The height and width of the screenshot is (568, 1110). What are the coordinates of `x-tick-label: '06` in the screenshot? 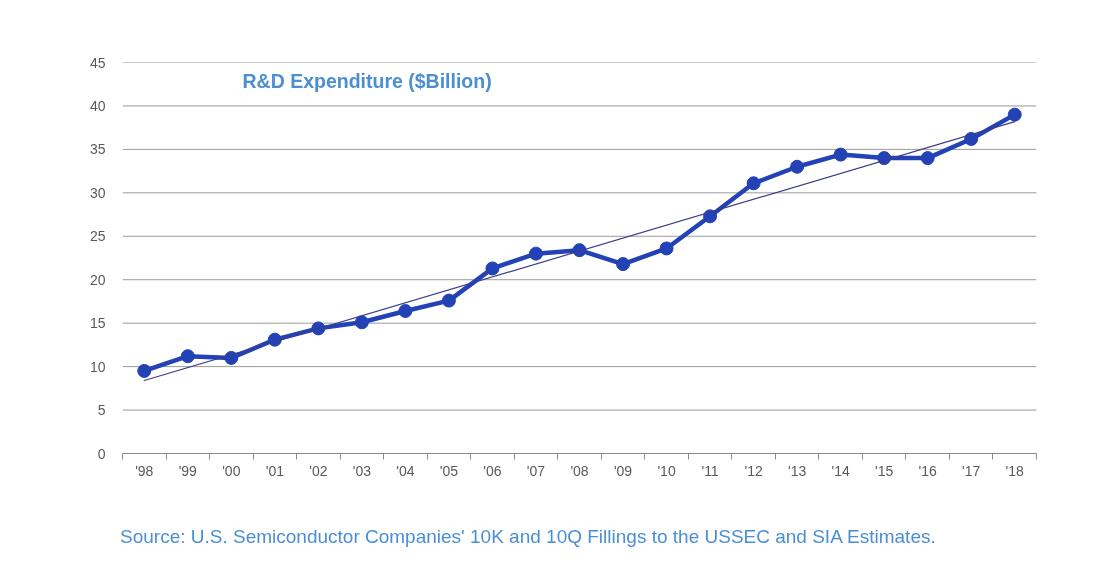 It's located at (492, 470).